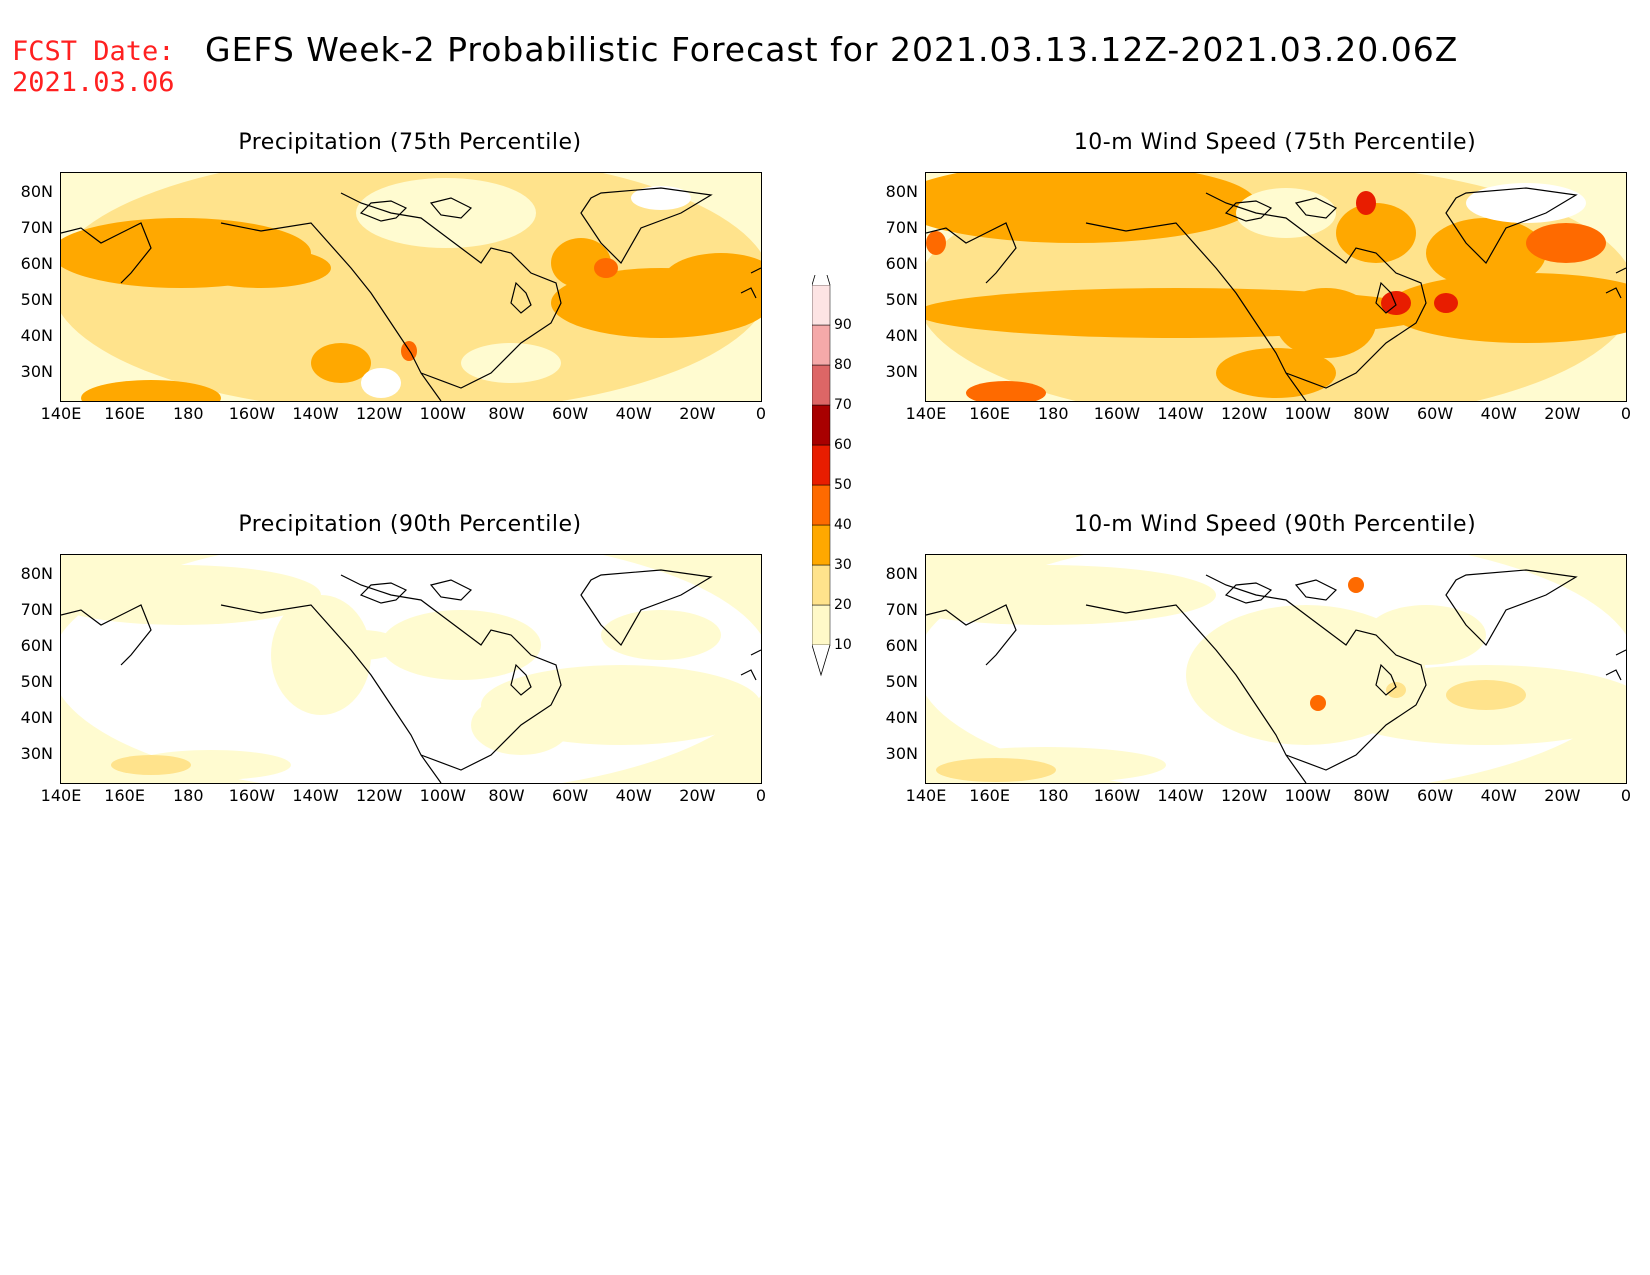 Image resolution: width=1650 pixels, height=1275 pixels. What do you see at coordinates (843, 525) in the screenshot?
I see `colorbar-label: 40` at bounding box center [843, 525].